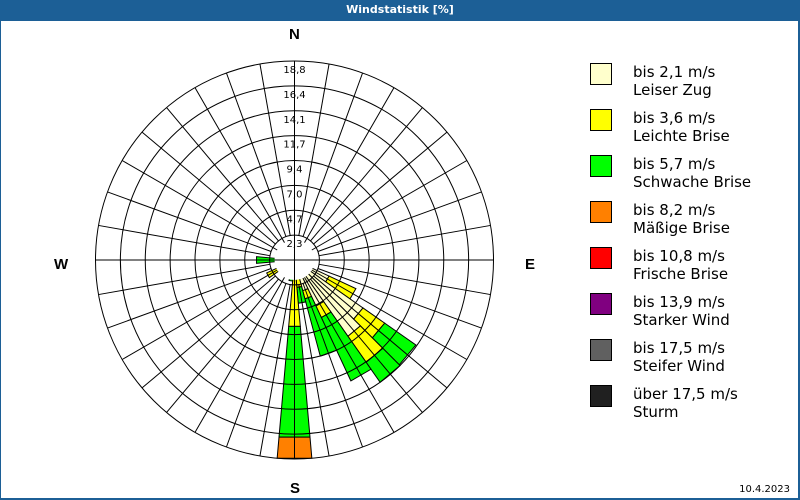 This screenshot has height=500, width=800. I want to click on legend-text: bis 8,2 m/s Mäßige Brise, so click(681, 219).